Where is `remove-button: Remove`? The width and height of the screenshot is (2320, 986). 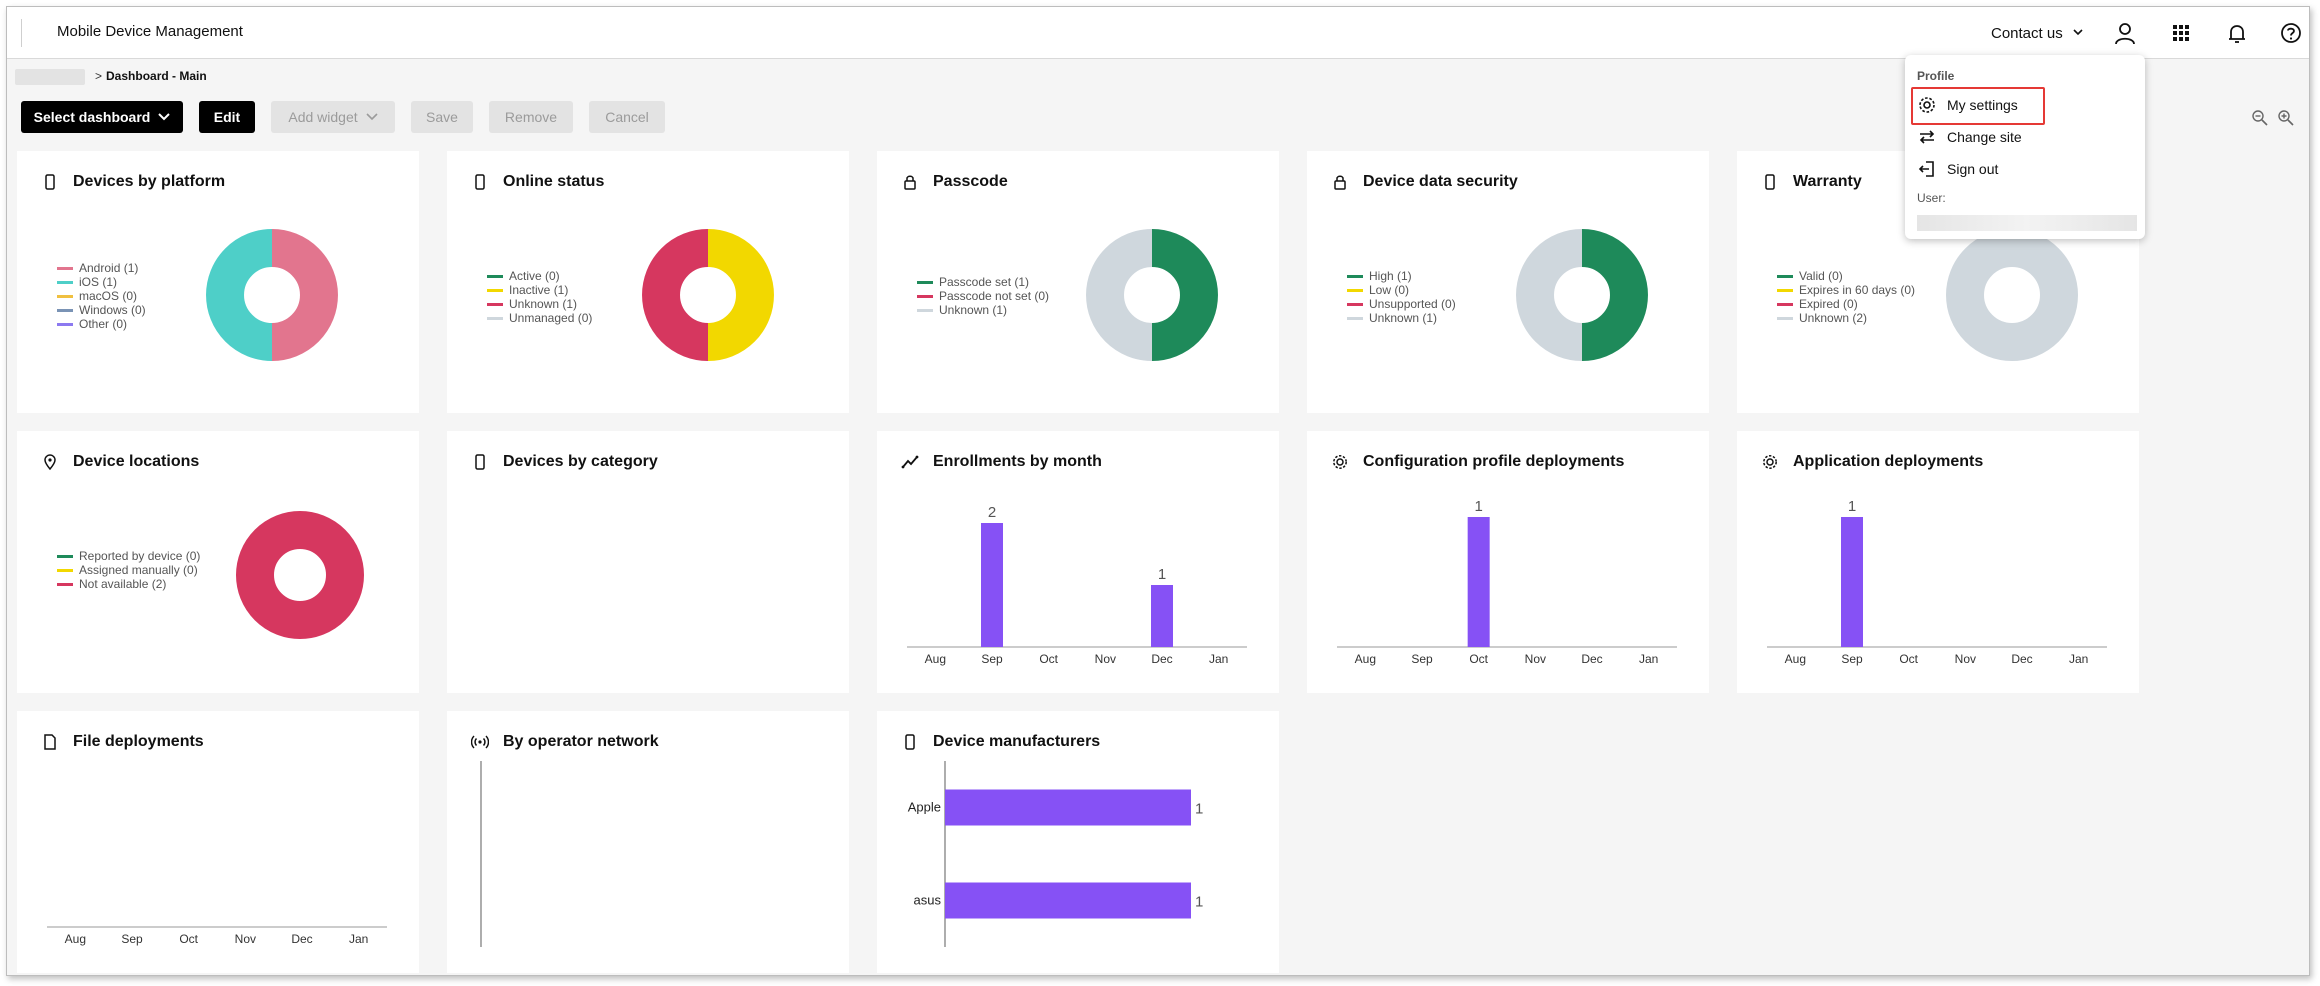 remove-button: Remove is located at coordinates (531, 117).